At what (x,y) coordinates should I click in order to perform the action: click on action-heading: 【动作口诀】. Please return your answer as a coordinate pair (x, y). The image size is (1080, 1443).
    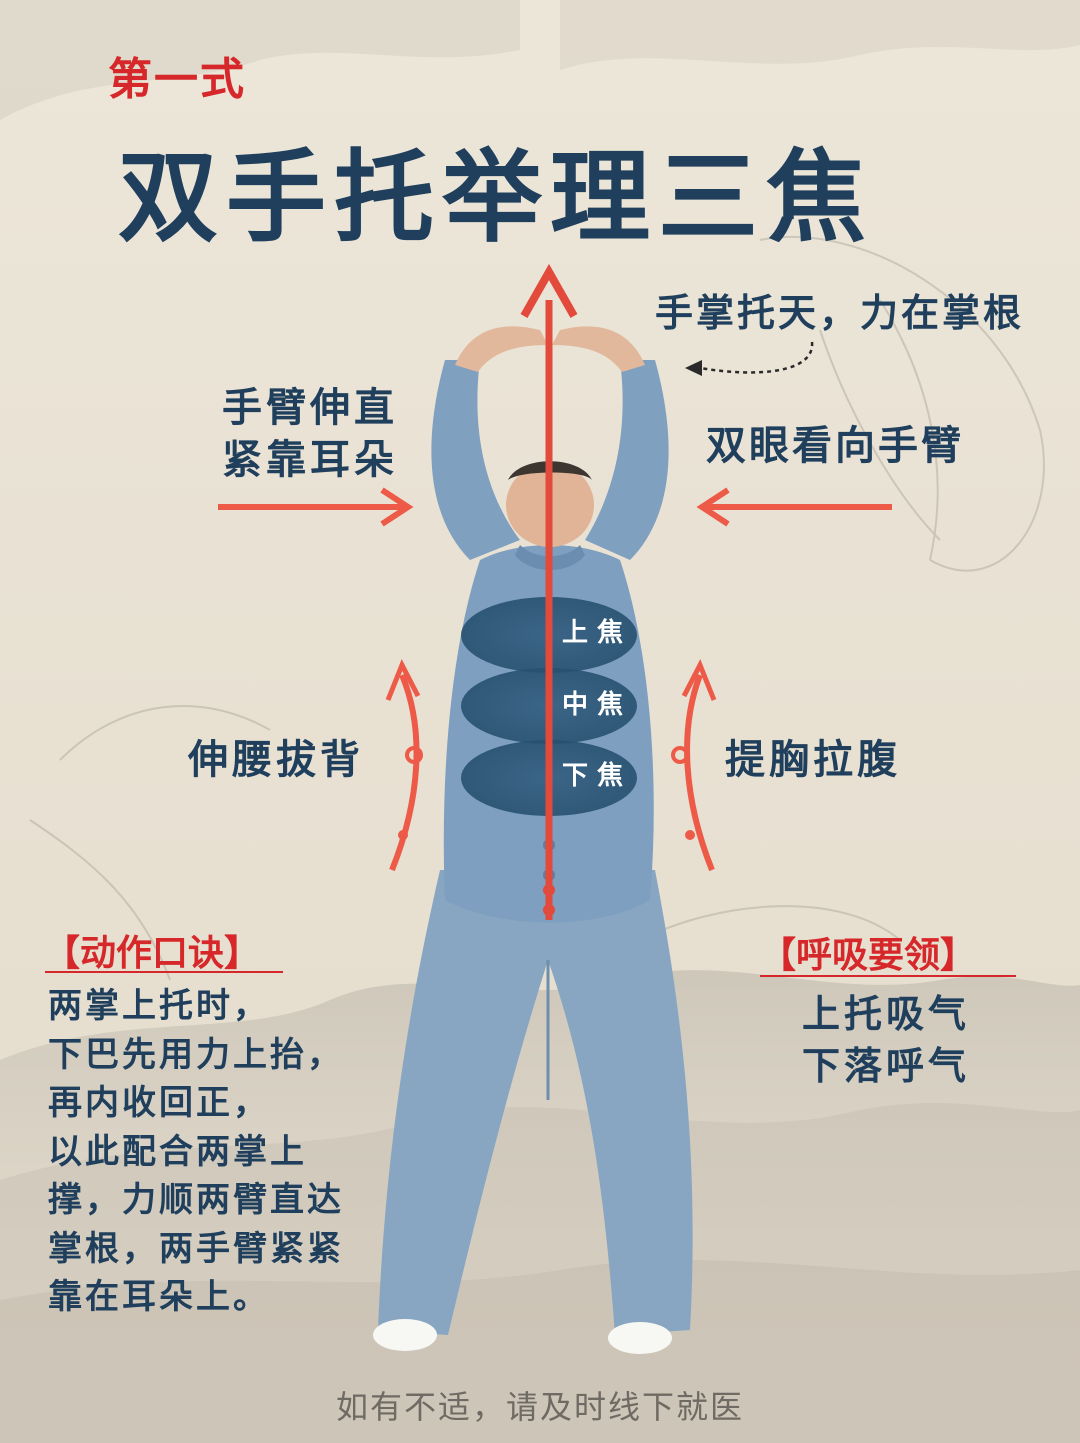
    Looking at the image, I should click on (152, 953).